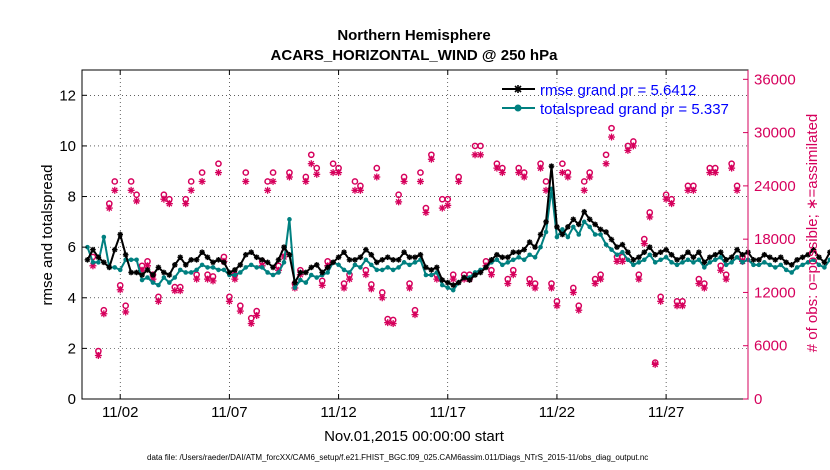  What do you see at coordinates (47, 235) in the screenshot?
I see `y-axis-label: rmse and totalspread` at bounding box center [47, 235].